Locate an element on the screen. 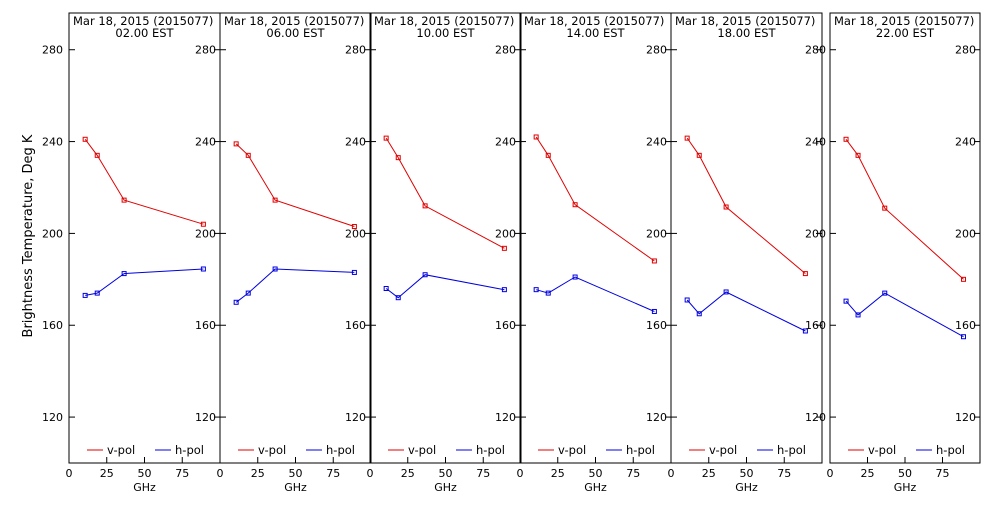 Image resolution: width=1000 pixels, height=505 pixels. y-axis-label: Brightness Temperature, Deg K is located at coordinates (28, 235).